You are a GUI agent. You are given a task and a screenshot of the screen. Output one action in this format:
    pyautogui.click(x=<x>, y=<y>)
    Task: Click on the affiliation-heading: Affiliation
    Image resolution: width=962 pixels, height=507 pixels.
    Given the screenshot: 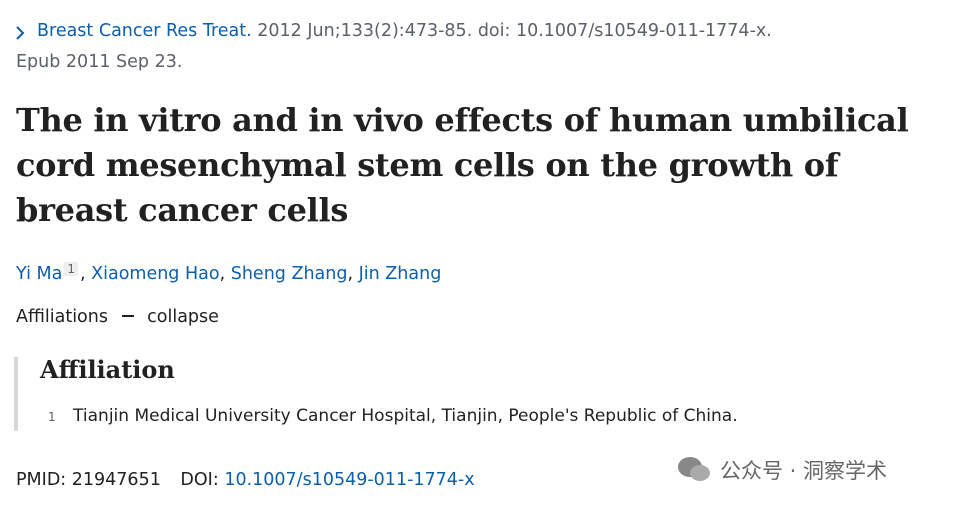 What is the action you would take?
    pyautogui.click(x=107, y=369)
    